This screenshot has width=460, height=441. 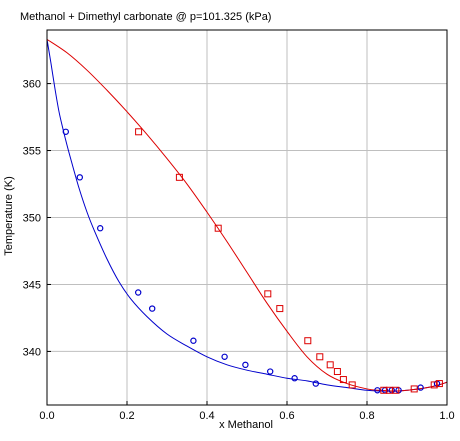 What do you see at coordinates (32, 285) in the screenshot?
I see `y-tick-label: 345` at bounding box center [32, 285].